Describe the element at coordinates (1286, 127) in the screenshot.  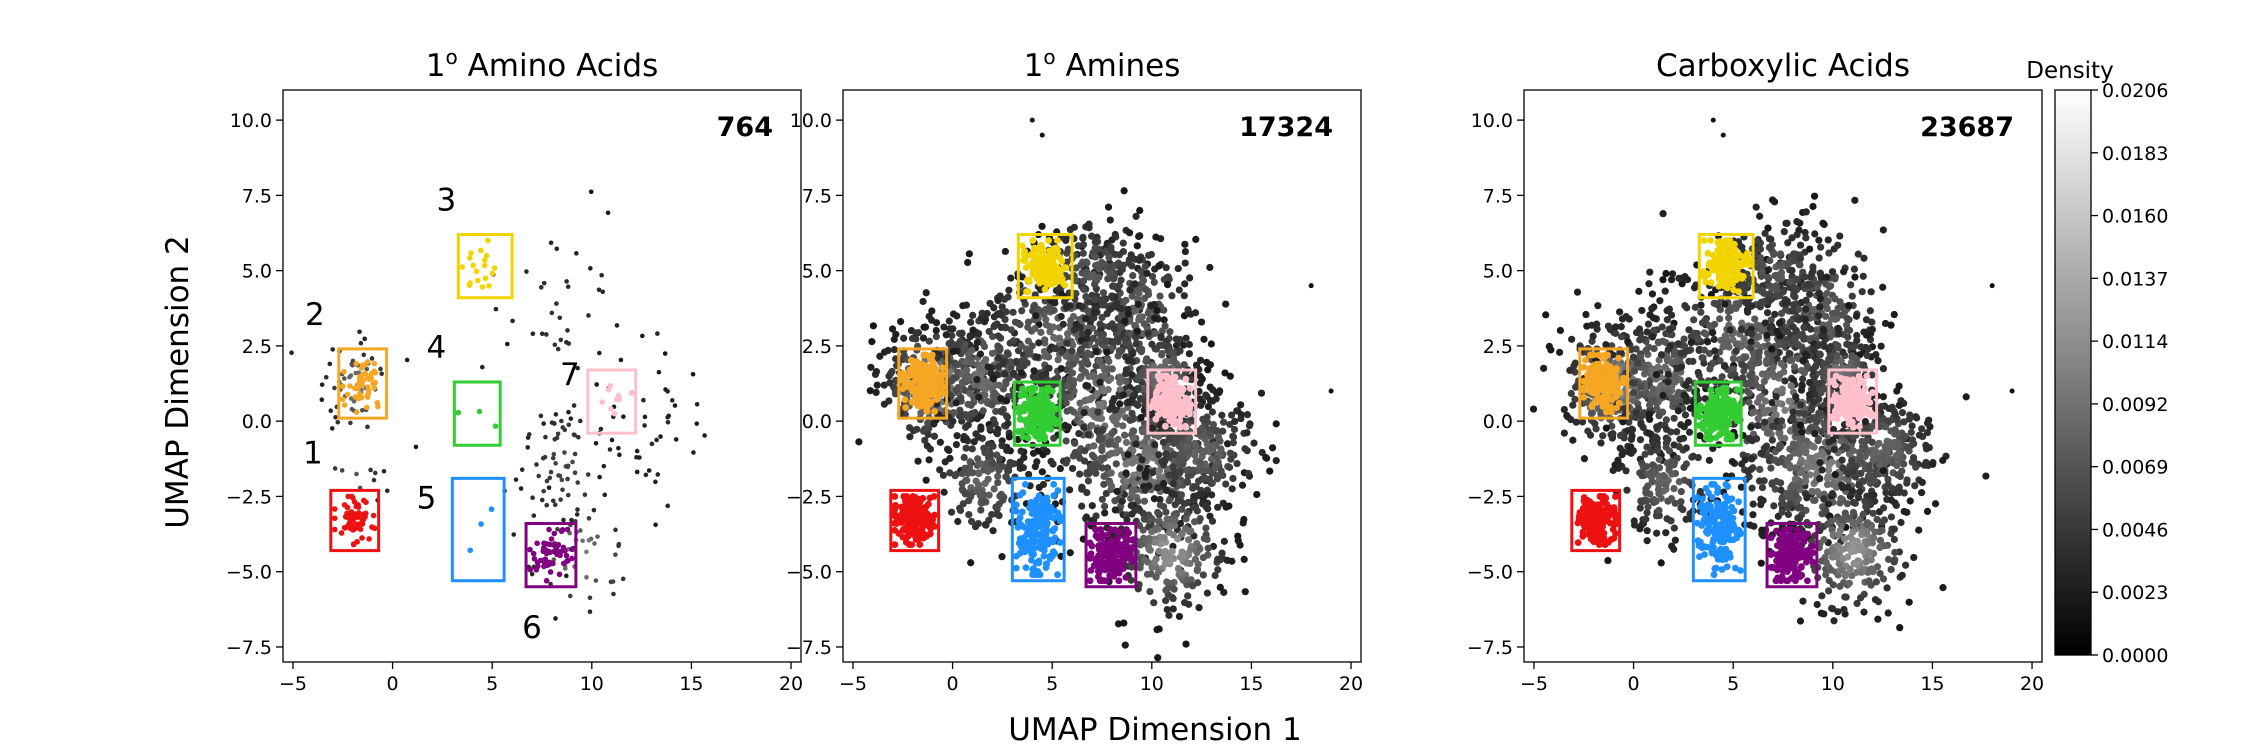
I see `point-count: 17324` at that location.